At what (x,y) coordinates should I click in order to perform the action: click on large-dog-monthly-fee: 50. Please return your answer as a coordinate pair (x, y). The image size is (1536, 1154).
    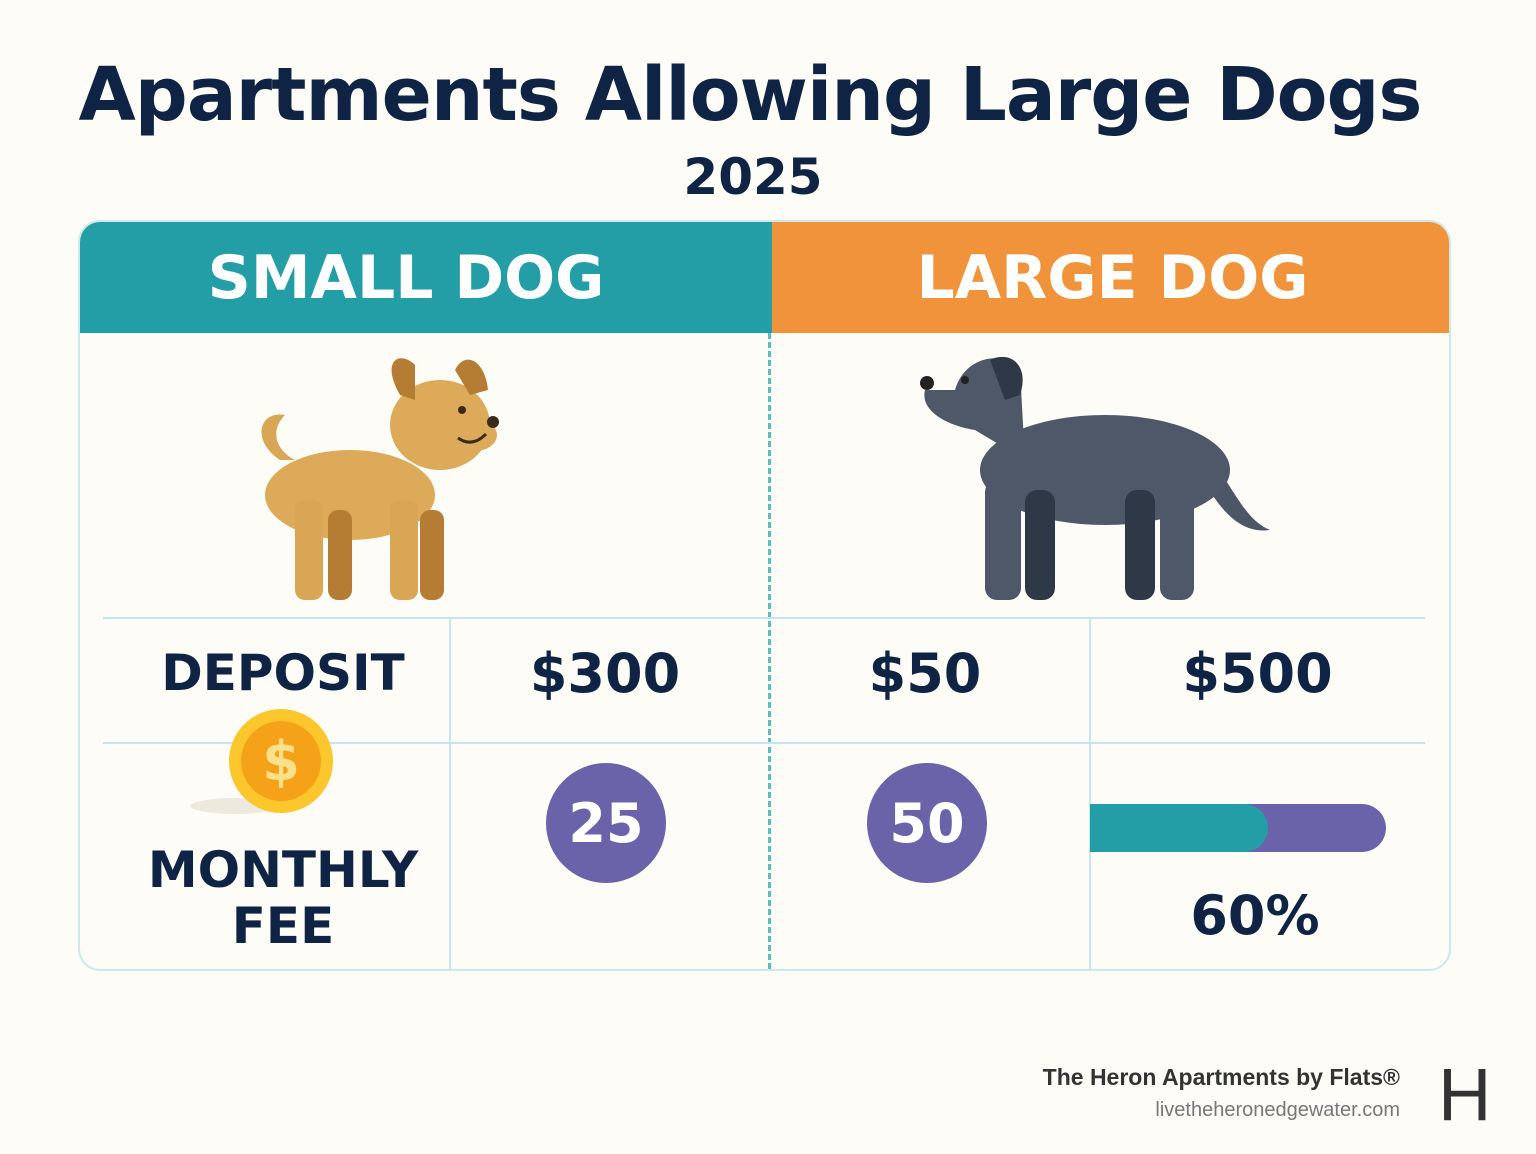
    Looking at the image, I should click on (927, 823).